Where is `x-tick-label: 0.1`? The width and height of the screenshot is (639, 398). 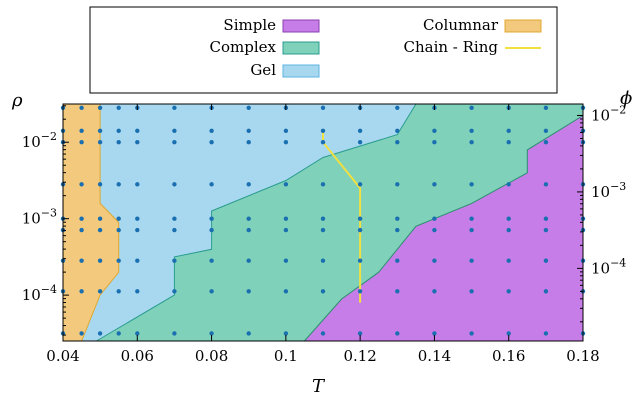
x-tick-label: 0.1 is located at coordinates (286, 356).